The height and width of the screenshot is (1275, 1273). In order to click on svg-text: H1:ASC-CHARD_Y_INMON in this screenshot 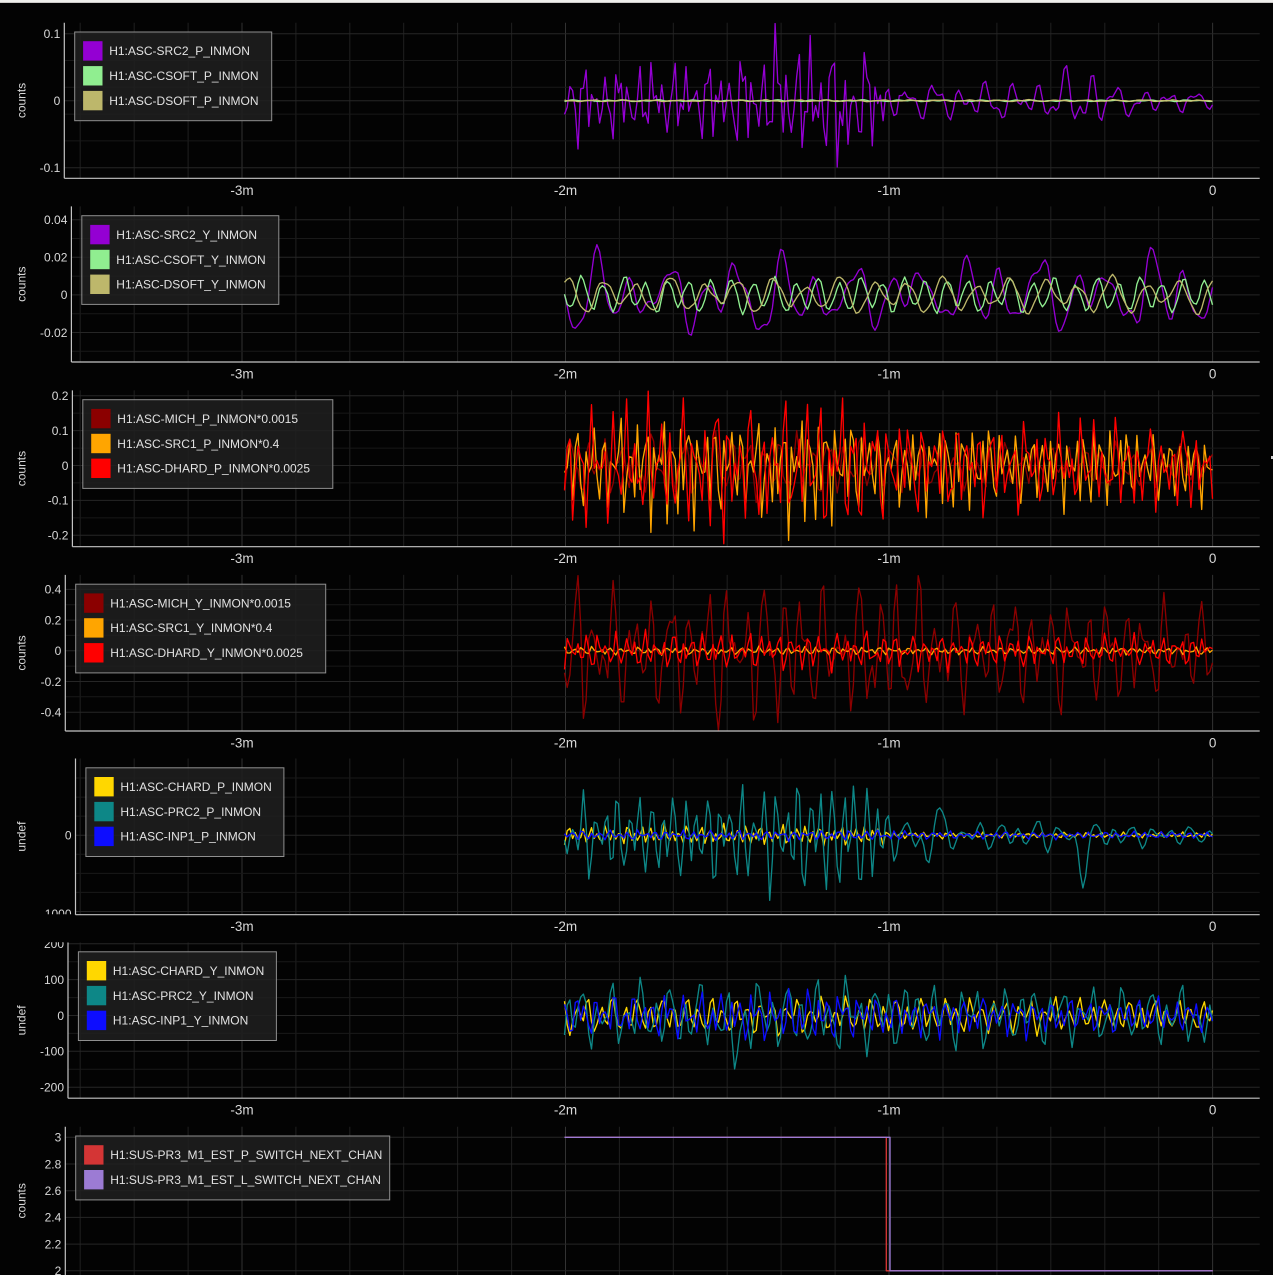, I will do `click(188, 971)`.